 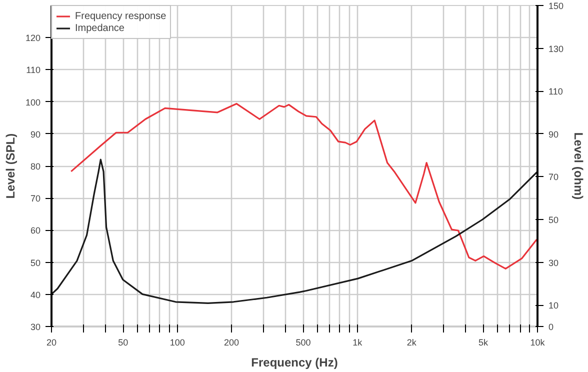 I want to click on legend-label: Frequency response, so click(x=120, y=16).